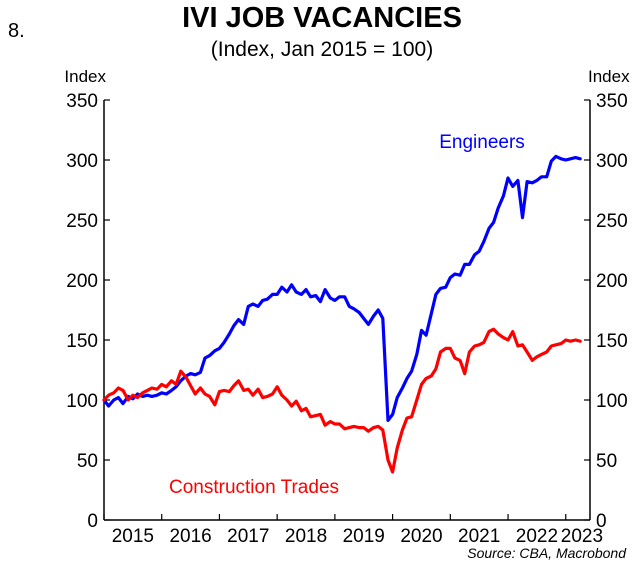 The width and height of the screenshot is (644, 575). What do you see at coordinates (87, 461) in the screenshot?
I see `y-tick-label-left: 50` at bounding box center [87, 461].